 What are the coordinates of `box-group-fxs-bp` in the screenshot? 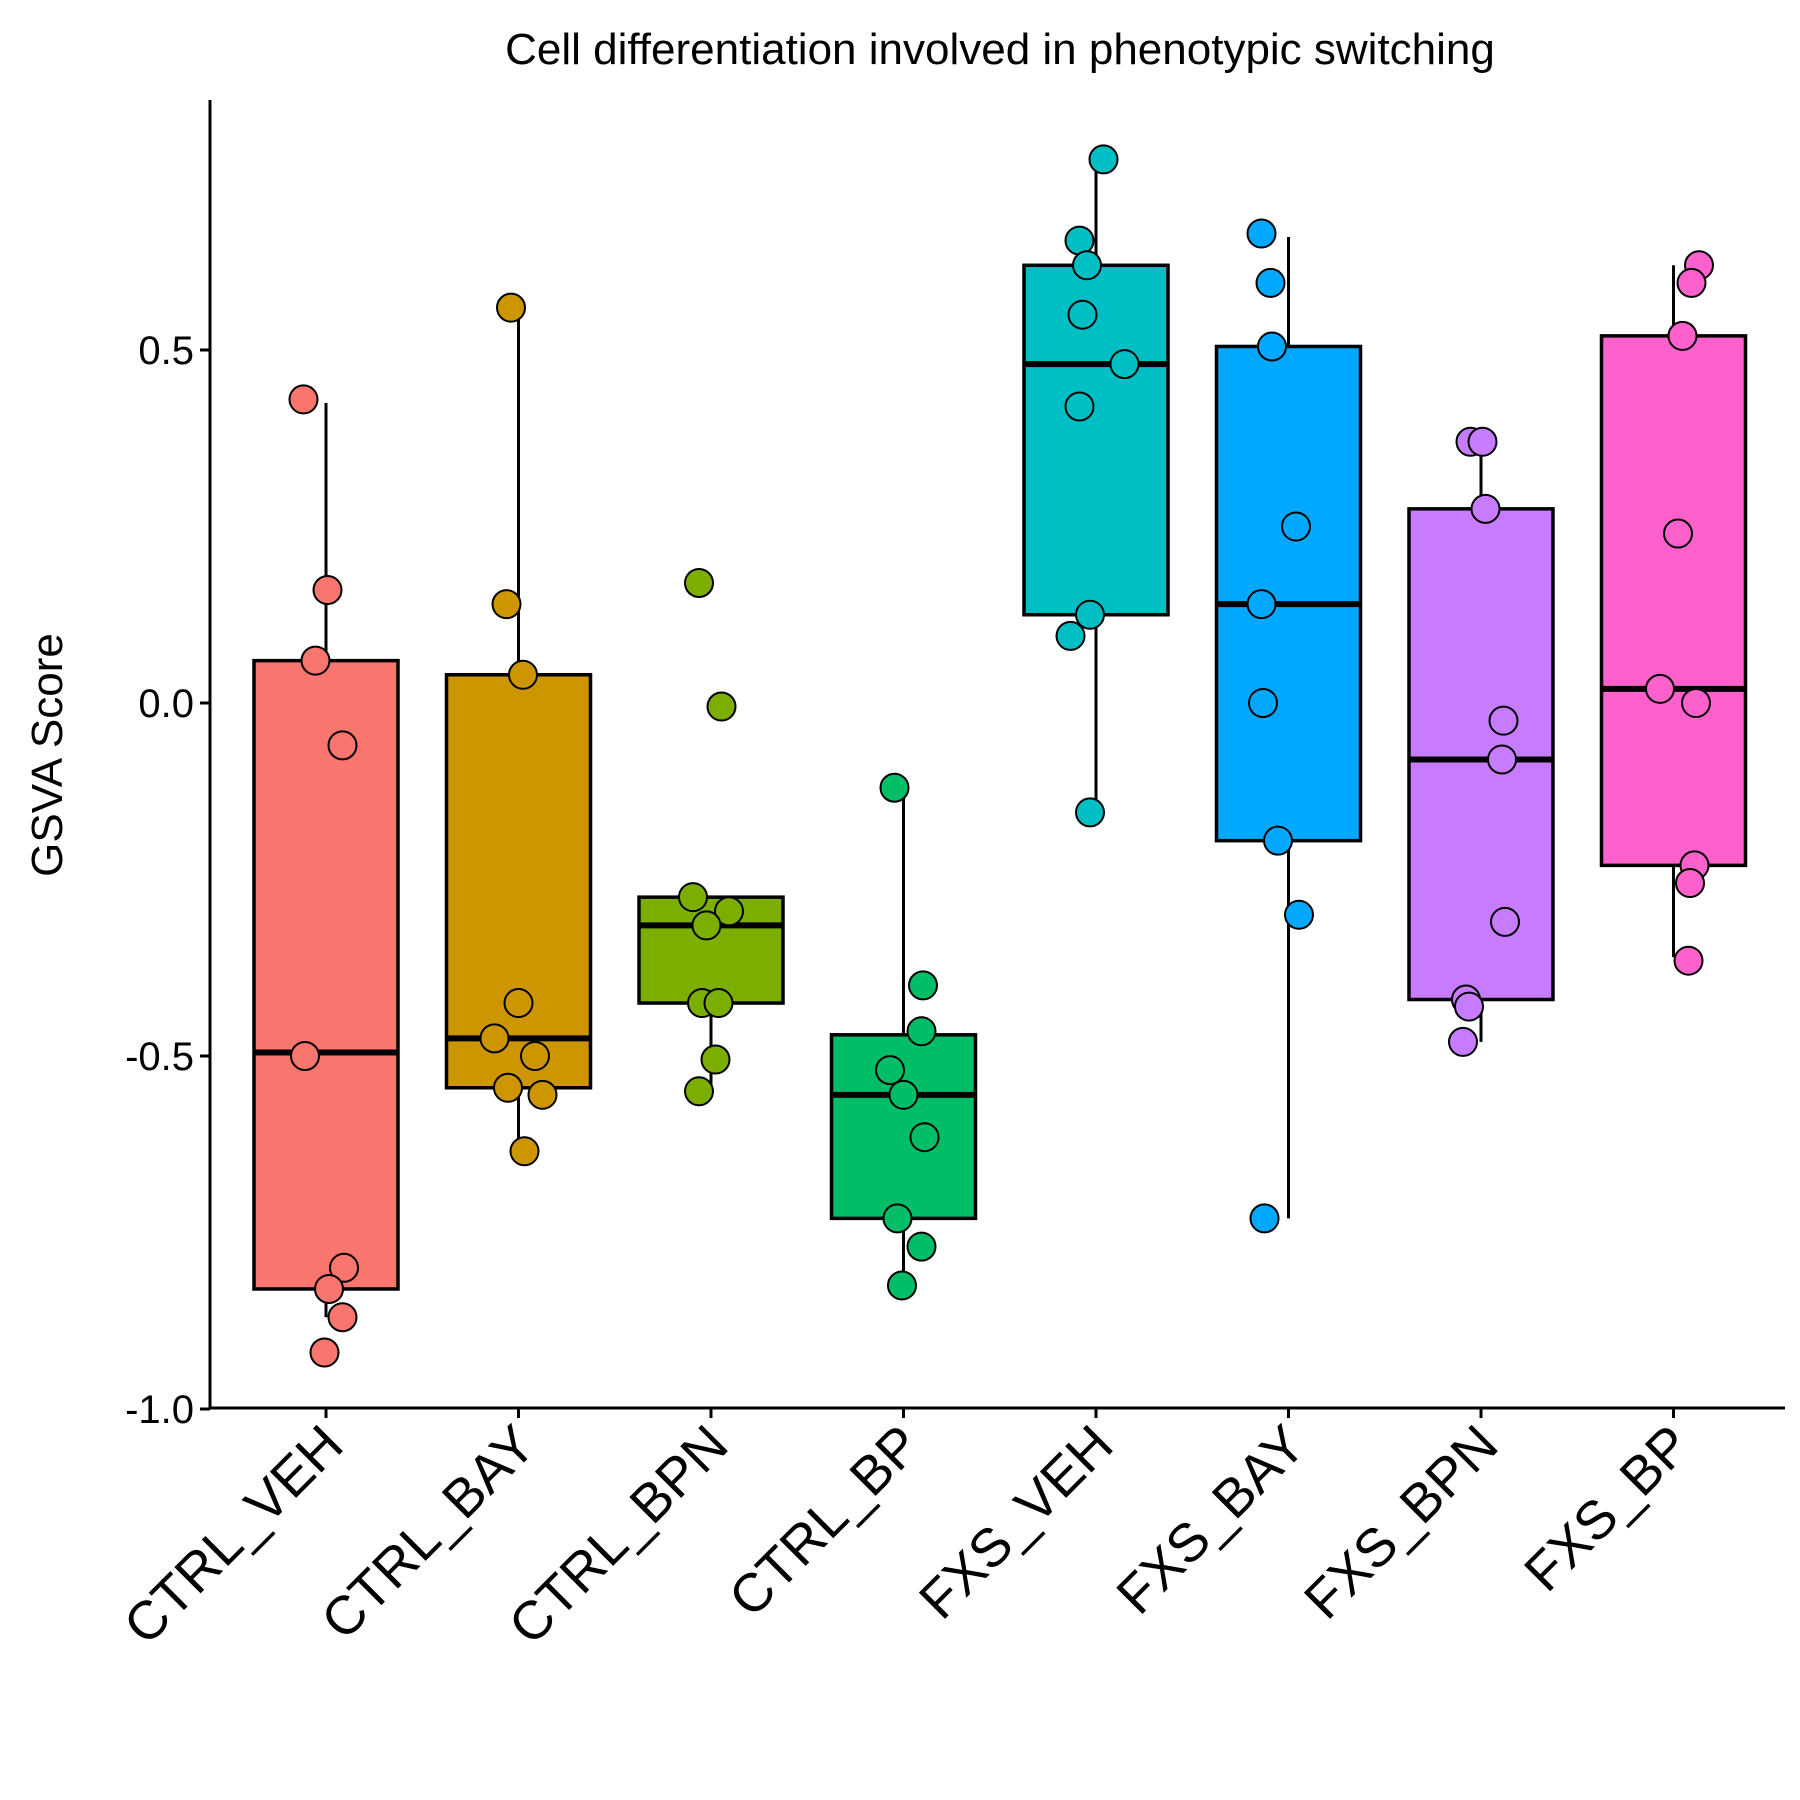 It's located at (1673, 613).